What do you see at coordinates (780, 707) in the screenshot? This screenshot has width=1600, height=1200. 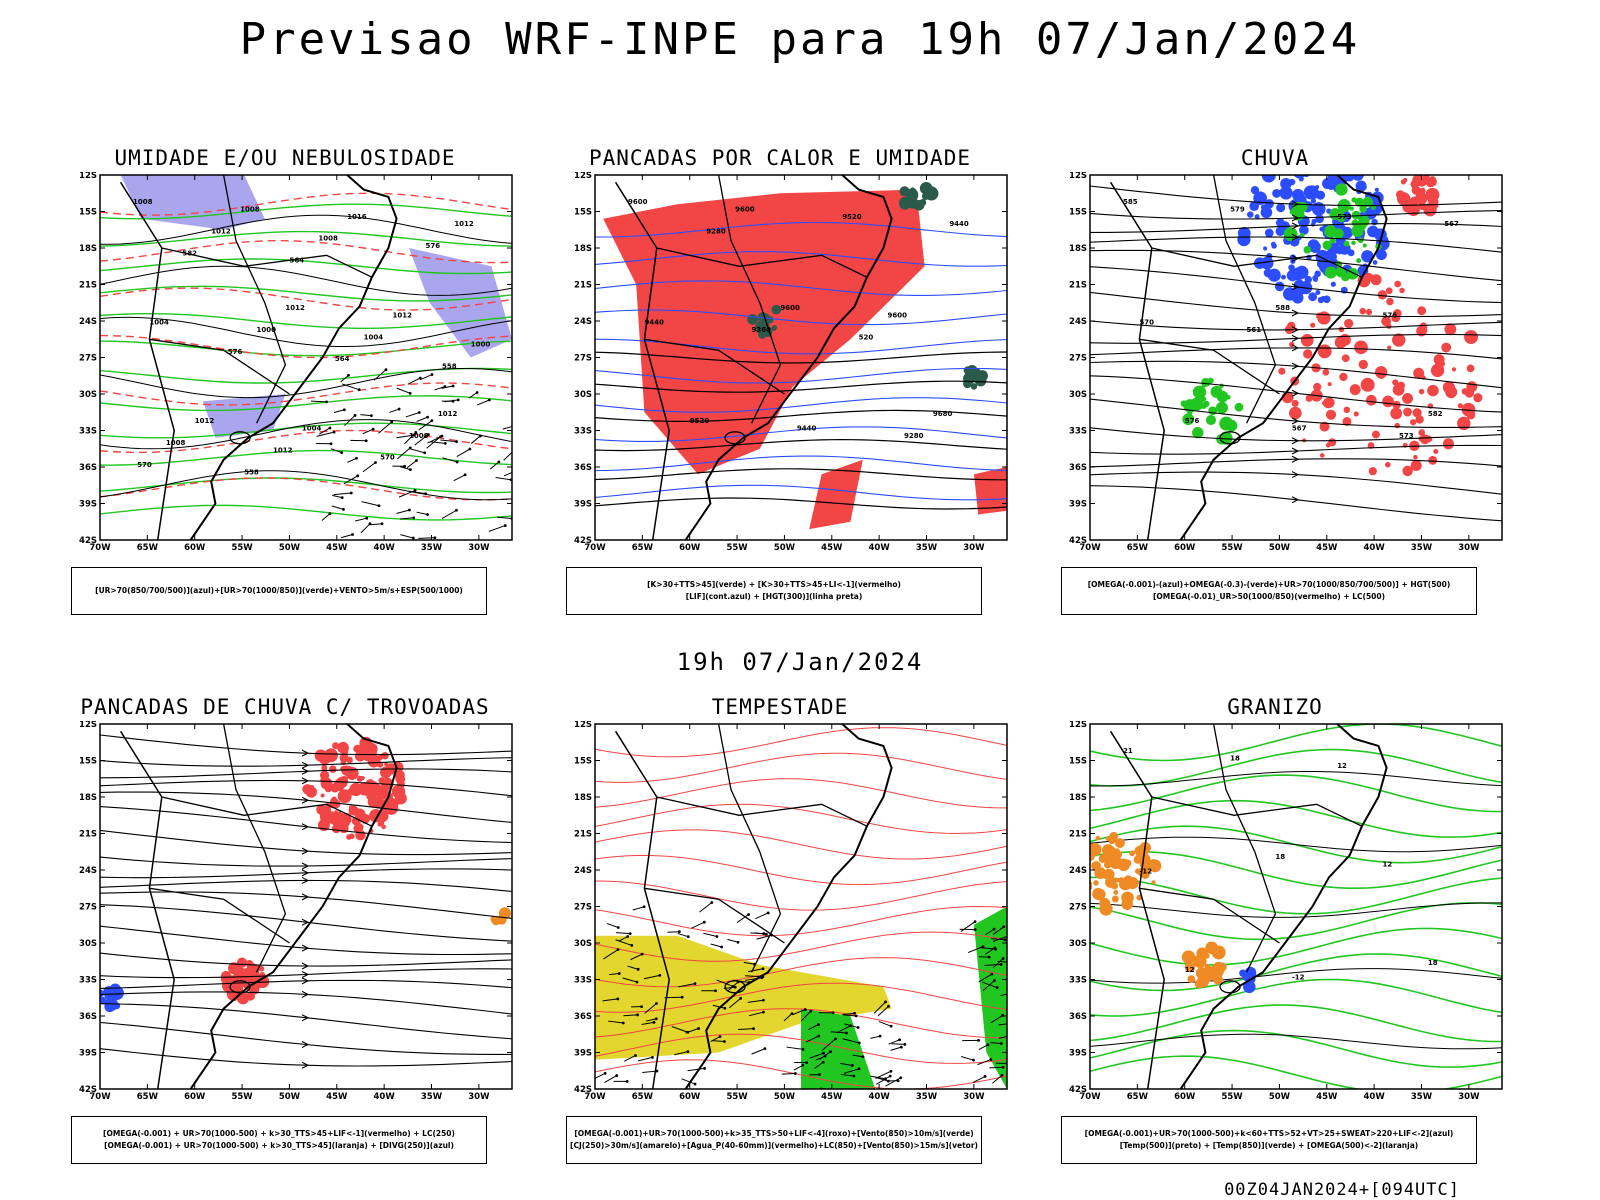 I see `panel-title: TEMPESTADE` at bounding box center [780, 707].